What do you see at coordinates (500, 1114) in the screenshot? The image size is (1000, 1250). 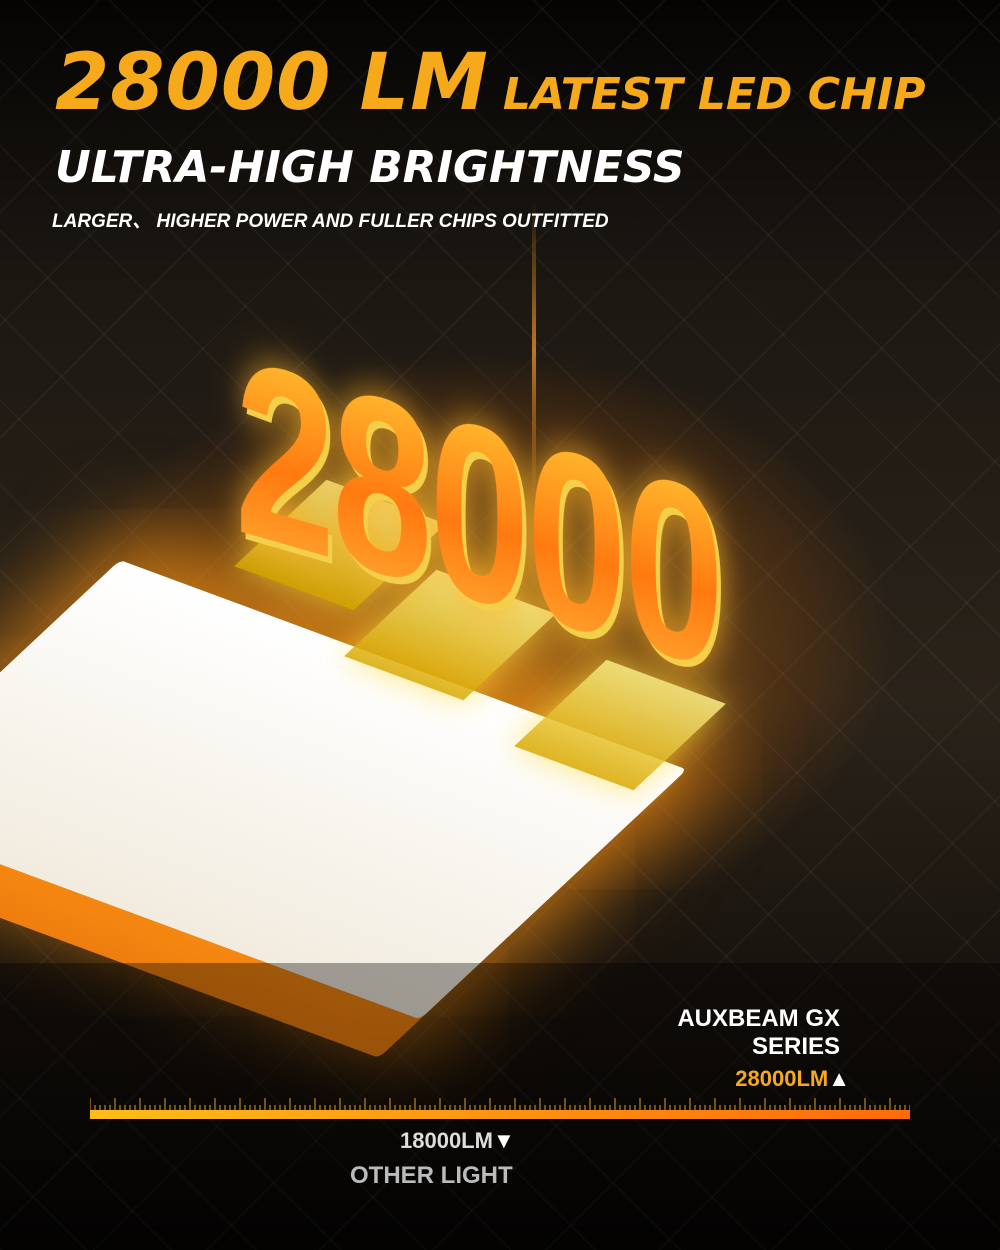 I see `scale-bar` at bounding box center [500, 1114].